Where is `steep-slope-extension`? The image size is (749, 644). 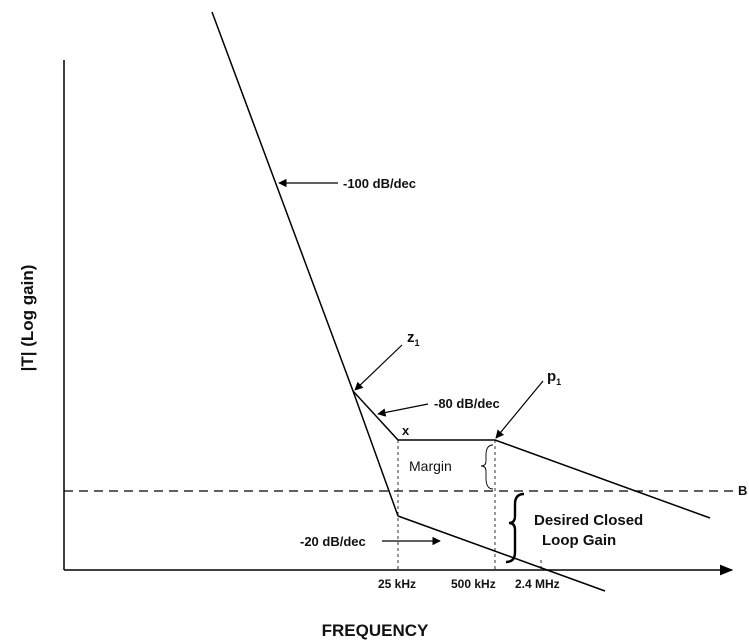 steep-slope-extension is located at coordinates (375, 453).